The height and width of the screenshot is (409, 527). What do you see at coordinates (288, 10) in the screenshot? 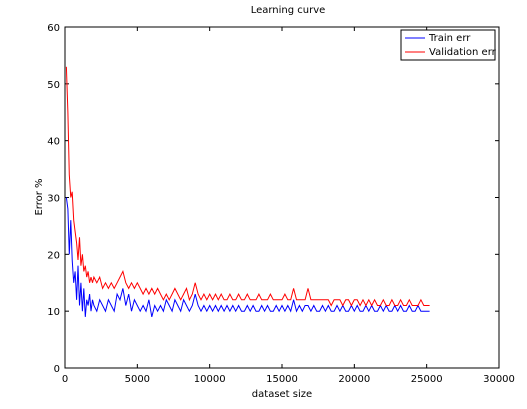
I see `chart-title: Learning curve` at bounding box center [288, 10].